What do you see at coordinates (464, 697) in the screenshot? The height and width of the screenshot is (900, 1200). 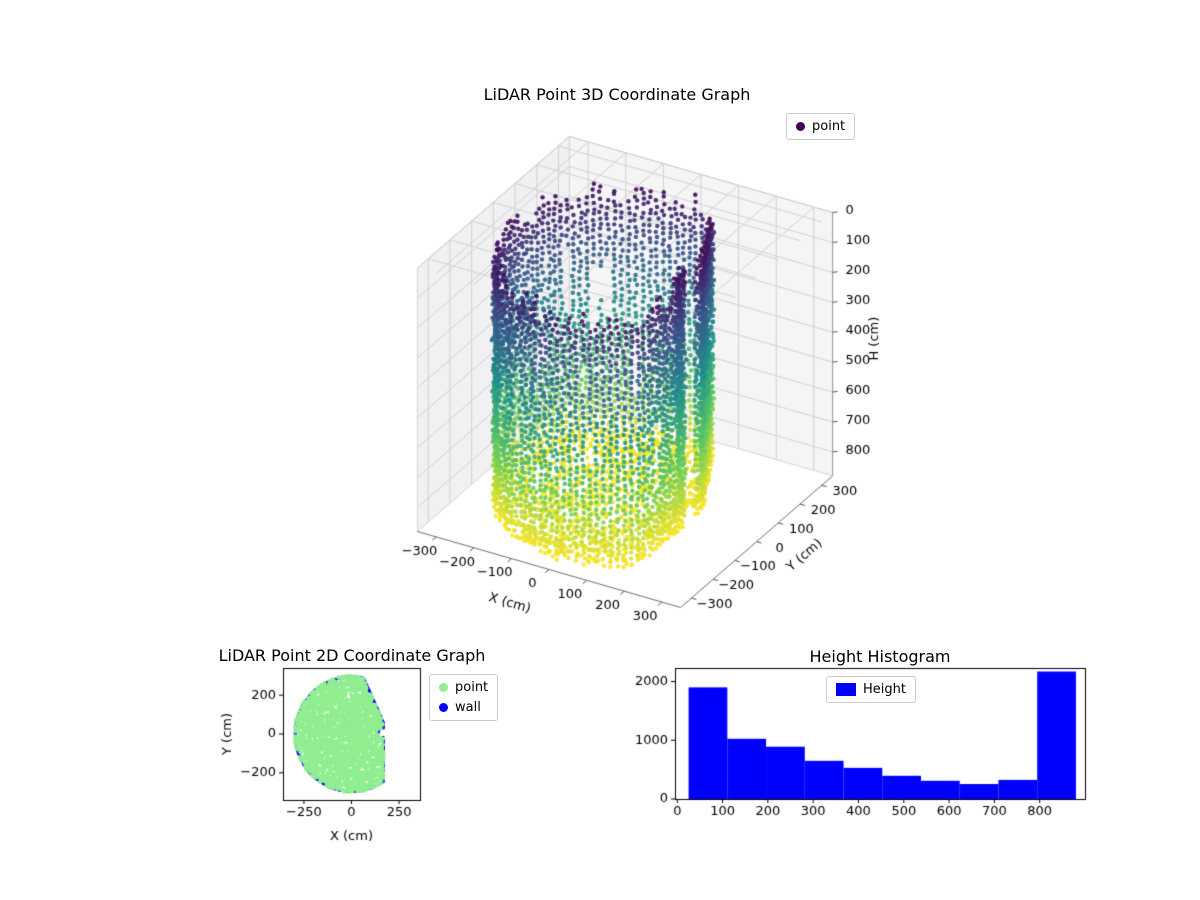 I see `plot2d-legend: point wall` at bounding box center [464, 697].